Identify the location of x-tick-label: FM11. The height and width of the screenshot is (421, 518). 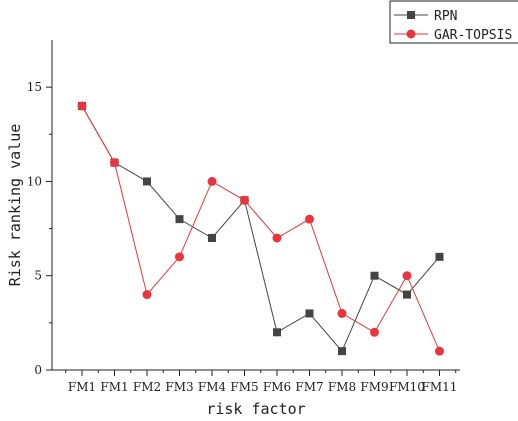
(440, 387).